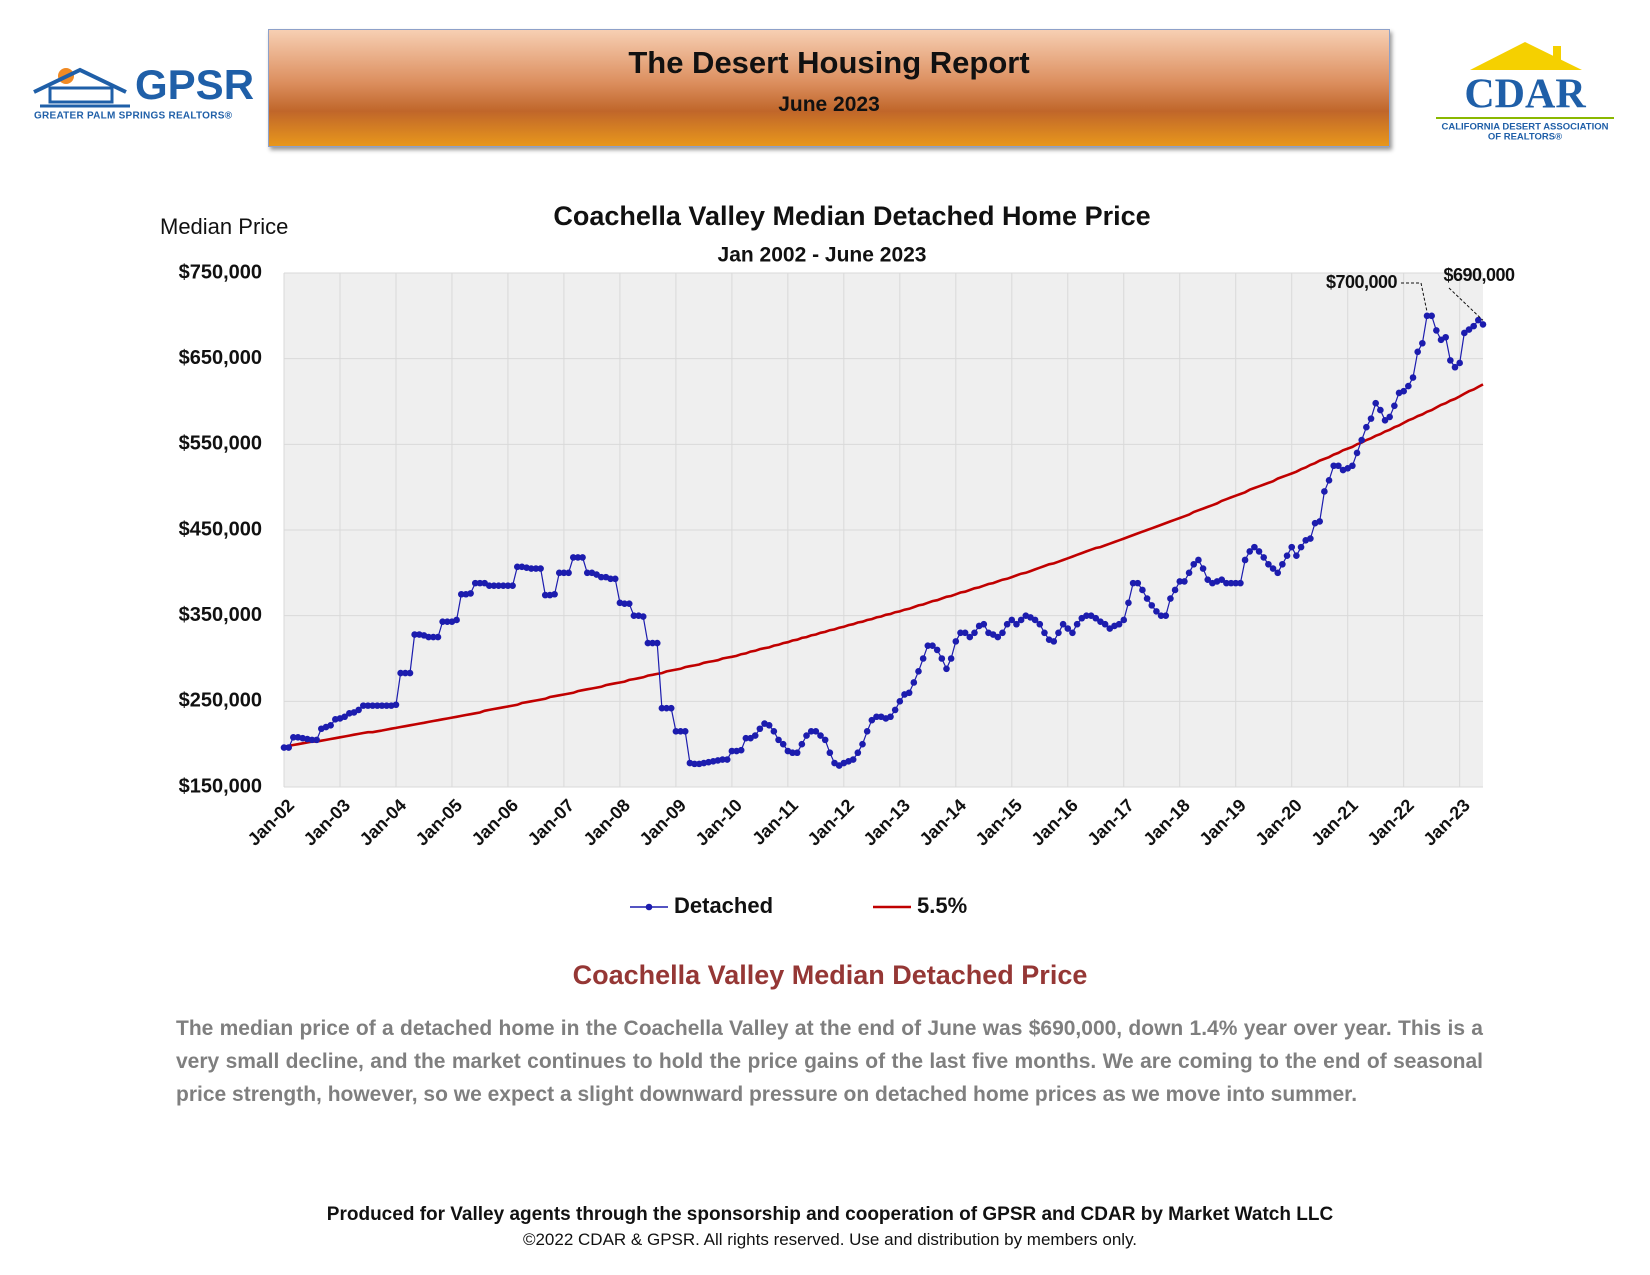  Describe the element at coordinates (1414, 297) in the screenshot. I see `annotation-leader` at that location.